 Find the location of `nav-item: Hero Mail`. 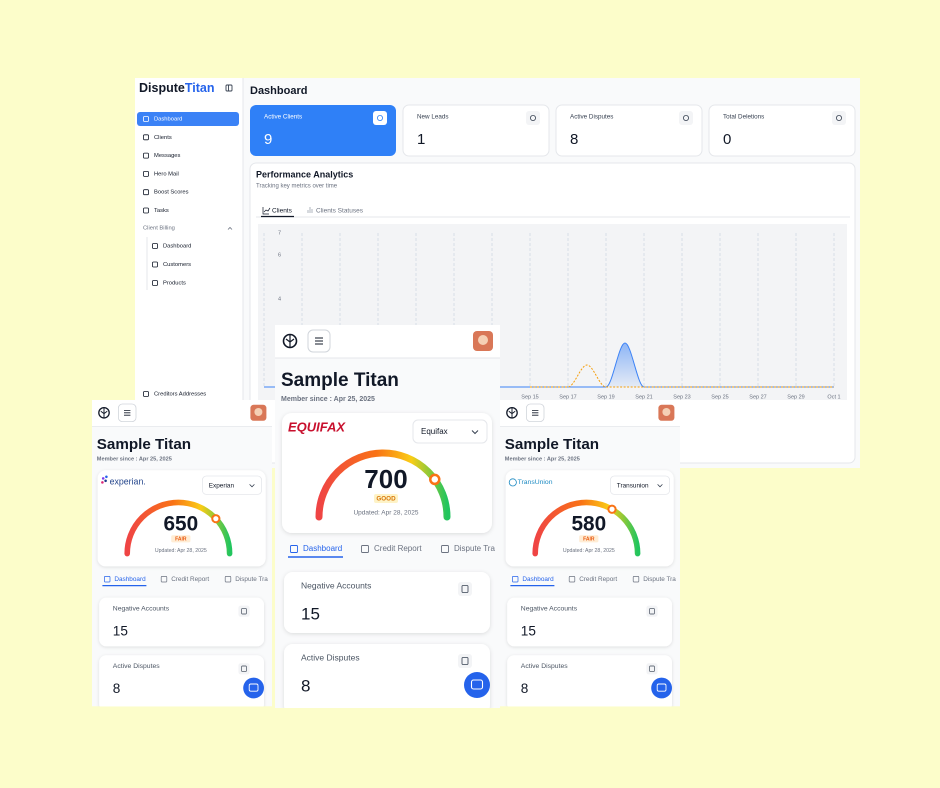

nav-item: Hero Mail is located at coordinates (166, 174).